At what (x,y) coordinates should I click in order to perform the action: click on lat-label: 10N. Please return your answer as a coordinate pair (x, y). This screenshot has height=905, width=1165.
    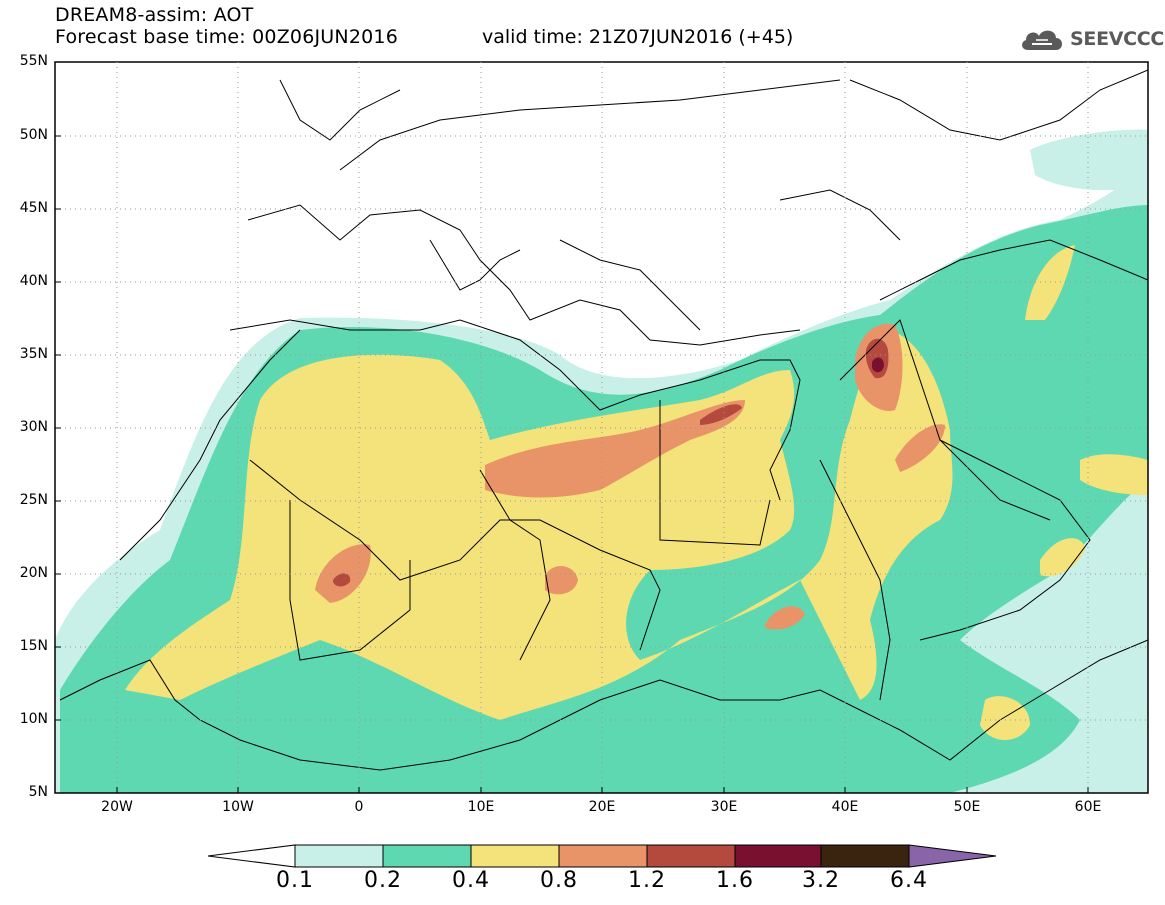
    Looking at the image, I should click on (33, 719).